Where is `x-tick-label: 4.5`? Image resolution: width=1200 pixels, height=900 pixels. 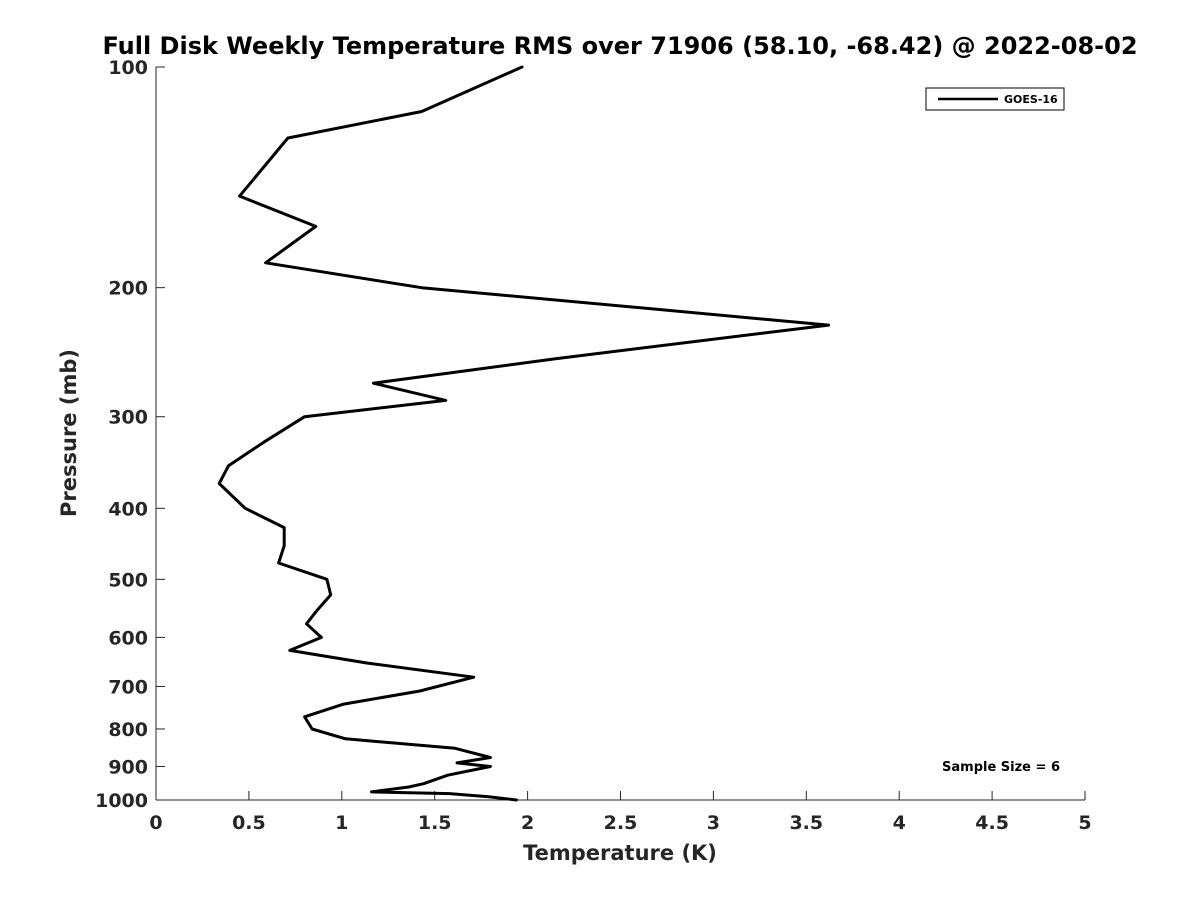
x-tick-label: 4.5 is located at coordinates (992, 823).